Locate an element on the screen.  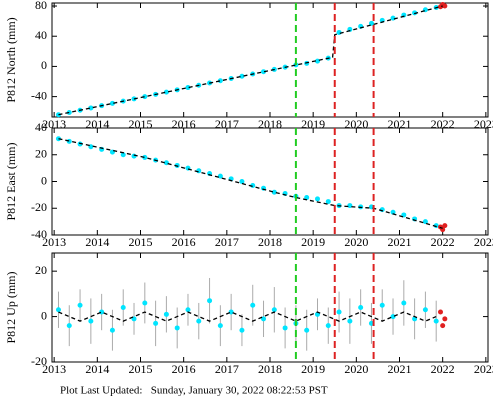
x-tick-label: 2018 is located at coordinates (270, 124).